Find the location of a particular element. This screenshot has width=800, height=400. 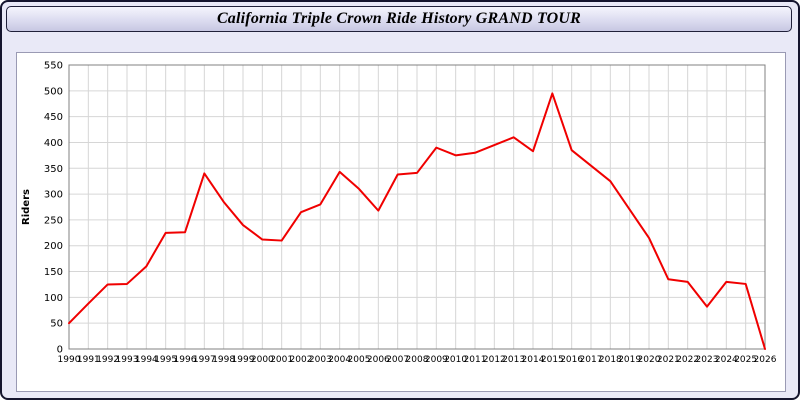

x-tick-label: 1999 is located at coordinates (243, 360).